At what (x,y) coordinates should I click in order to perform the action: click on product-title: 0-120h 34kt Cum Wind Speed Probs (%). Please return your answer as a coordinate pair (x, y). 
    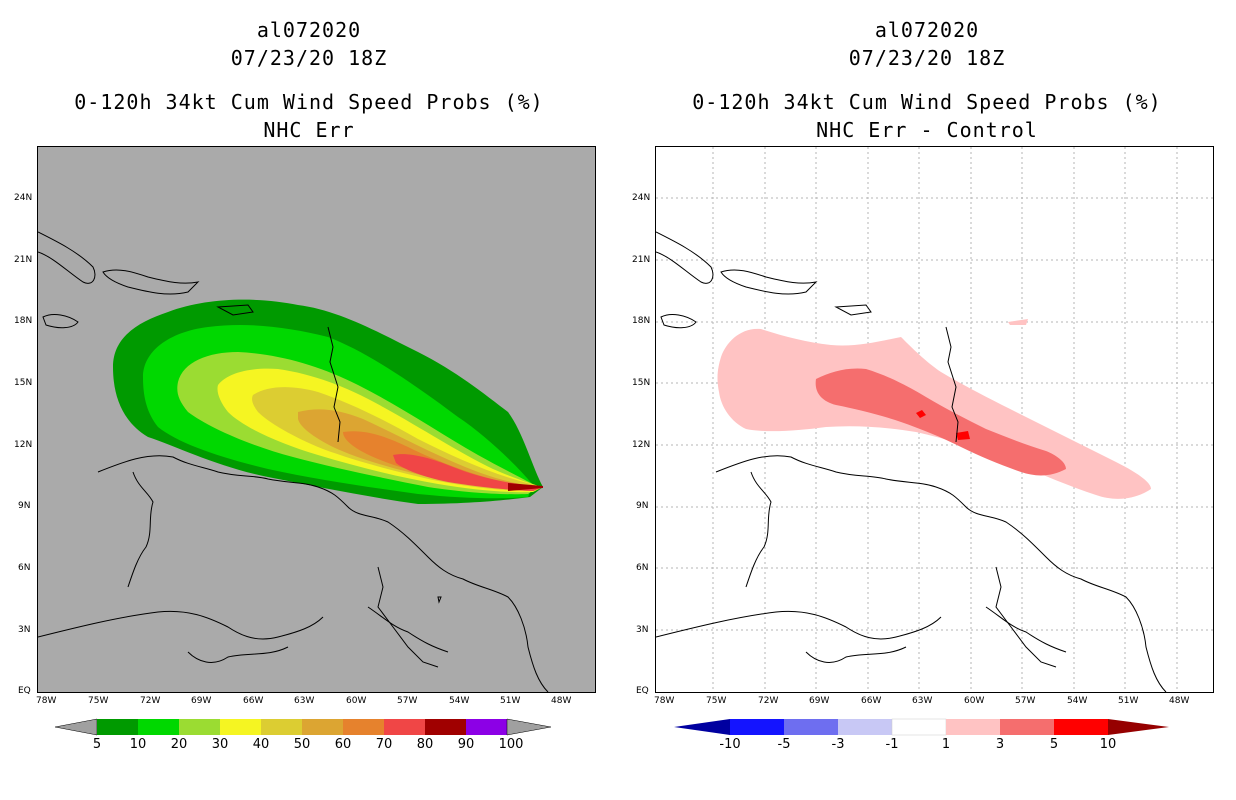
    Looking at the image, I should click on (309, 102).